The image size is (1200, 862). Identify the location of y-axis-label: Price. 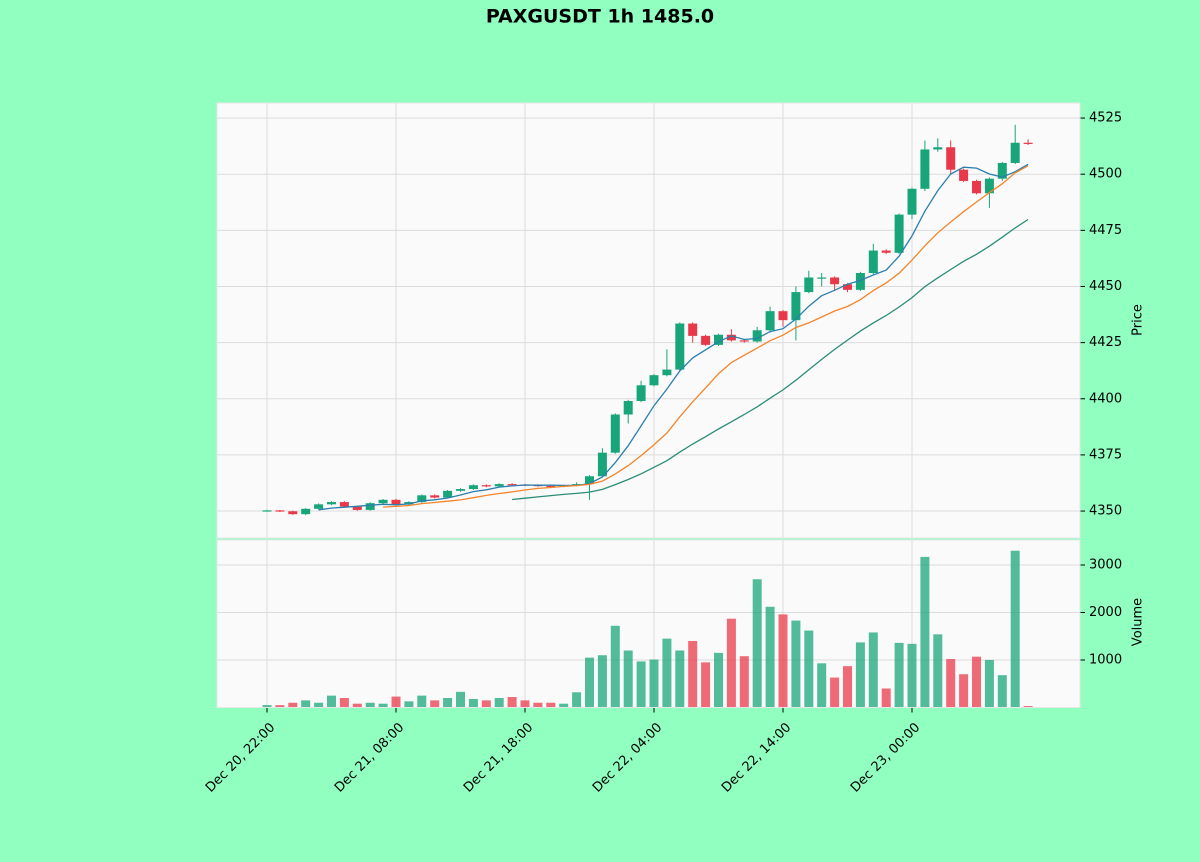
(1138, 320).